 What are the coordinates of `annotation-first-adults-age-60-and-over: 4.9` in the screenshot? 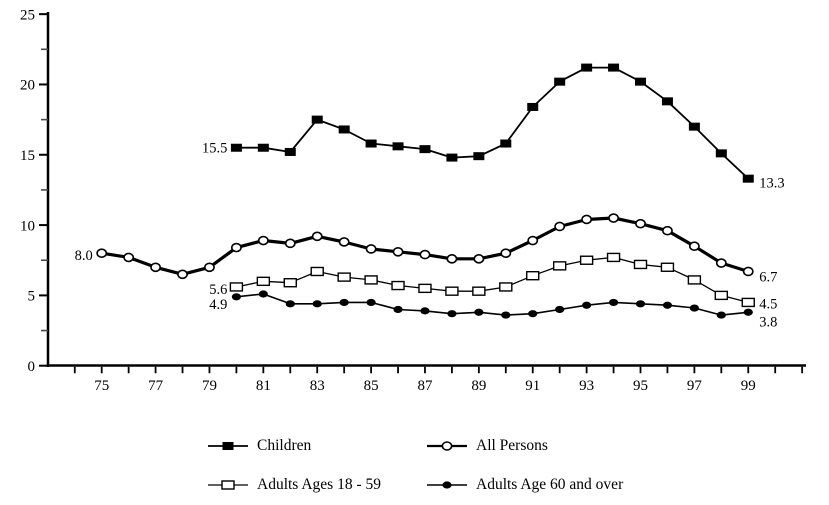 It's located at (218, 305).